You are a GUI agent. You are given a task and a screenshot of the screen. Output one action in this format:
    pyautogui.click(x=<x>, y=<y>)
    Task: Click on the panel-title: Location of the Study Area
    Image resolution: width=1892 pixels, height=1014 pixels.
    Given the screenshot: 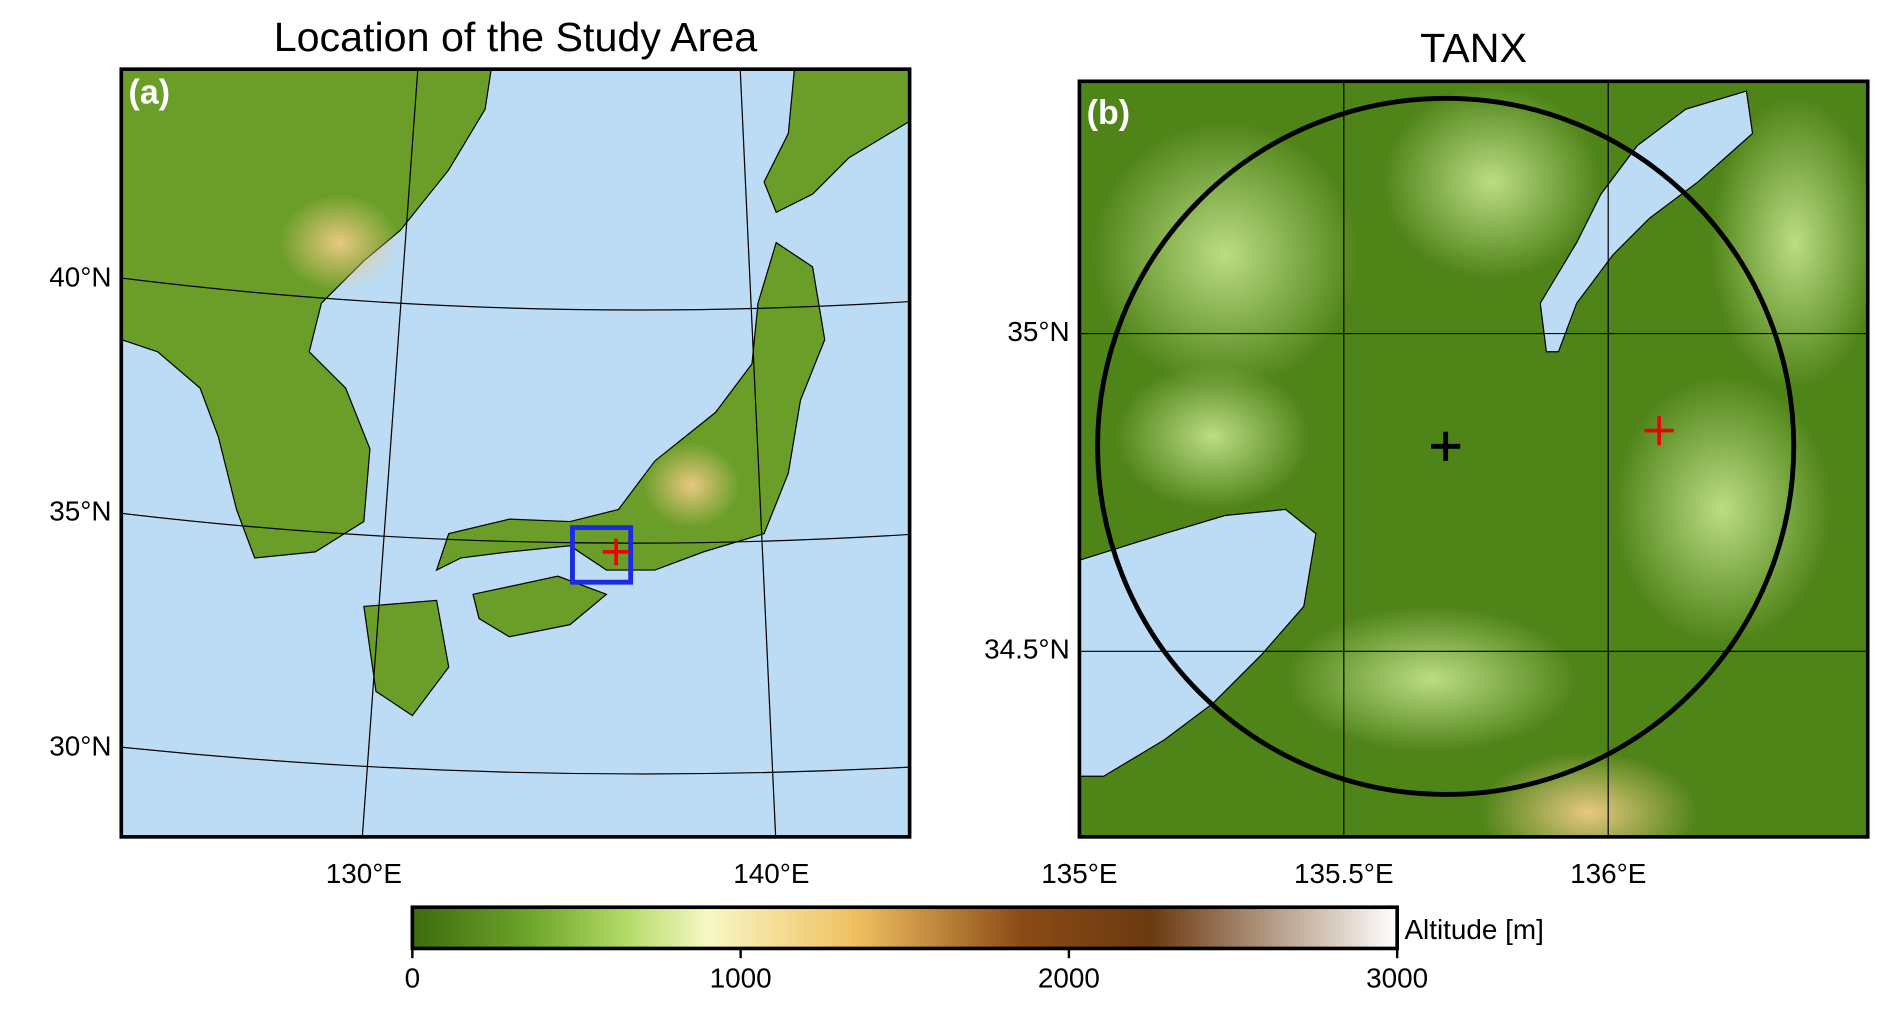 What is the action you would take?
    pyautogui.click(x=516, y=37)
    